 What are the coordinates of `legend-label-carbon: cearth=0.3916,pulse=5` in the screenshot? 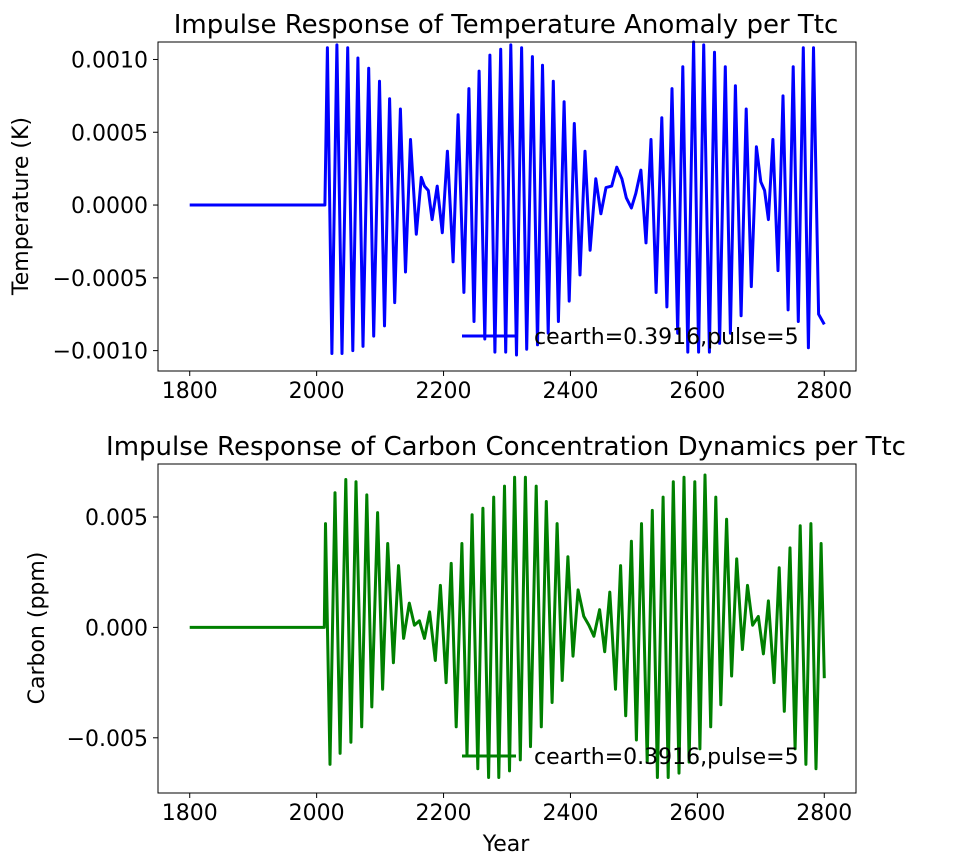 It's located at (666, 757).